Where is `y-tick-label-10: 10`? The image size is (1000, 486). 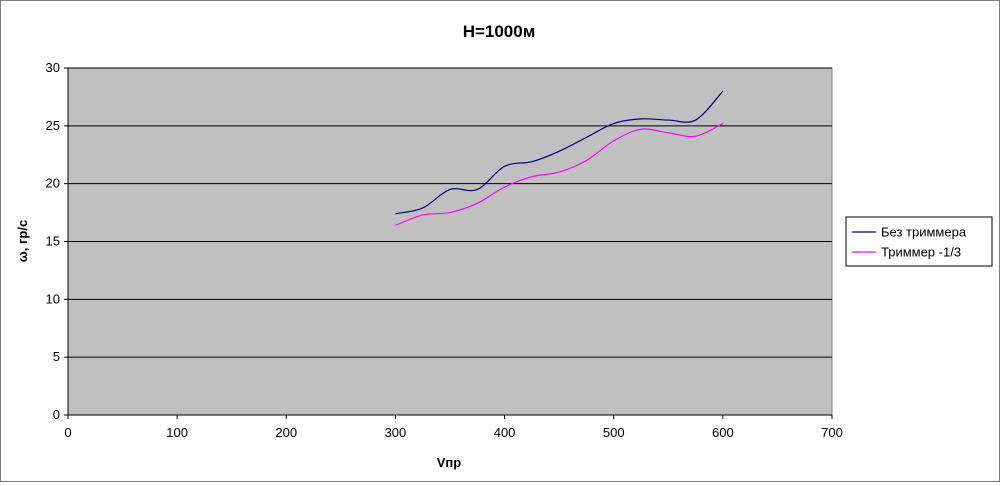 y-tick-label-10: 10 is located at coordinates (53, 298).